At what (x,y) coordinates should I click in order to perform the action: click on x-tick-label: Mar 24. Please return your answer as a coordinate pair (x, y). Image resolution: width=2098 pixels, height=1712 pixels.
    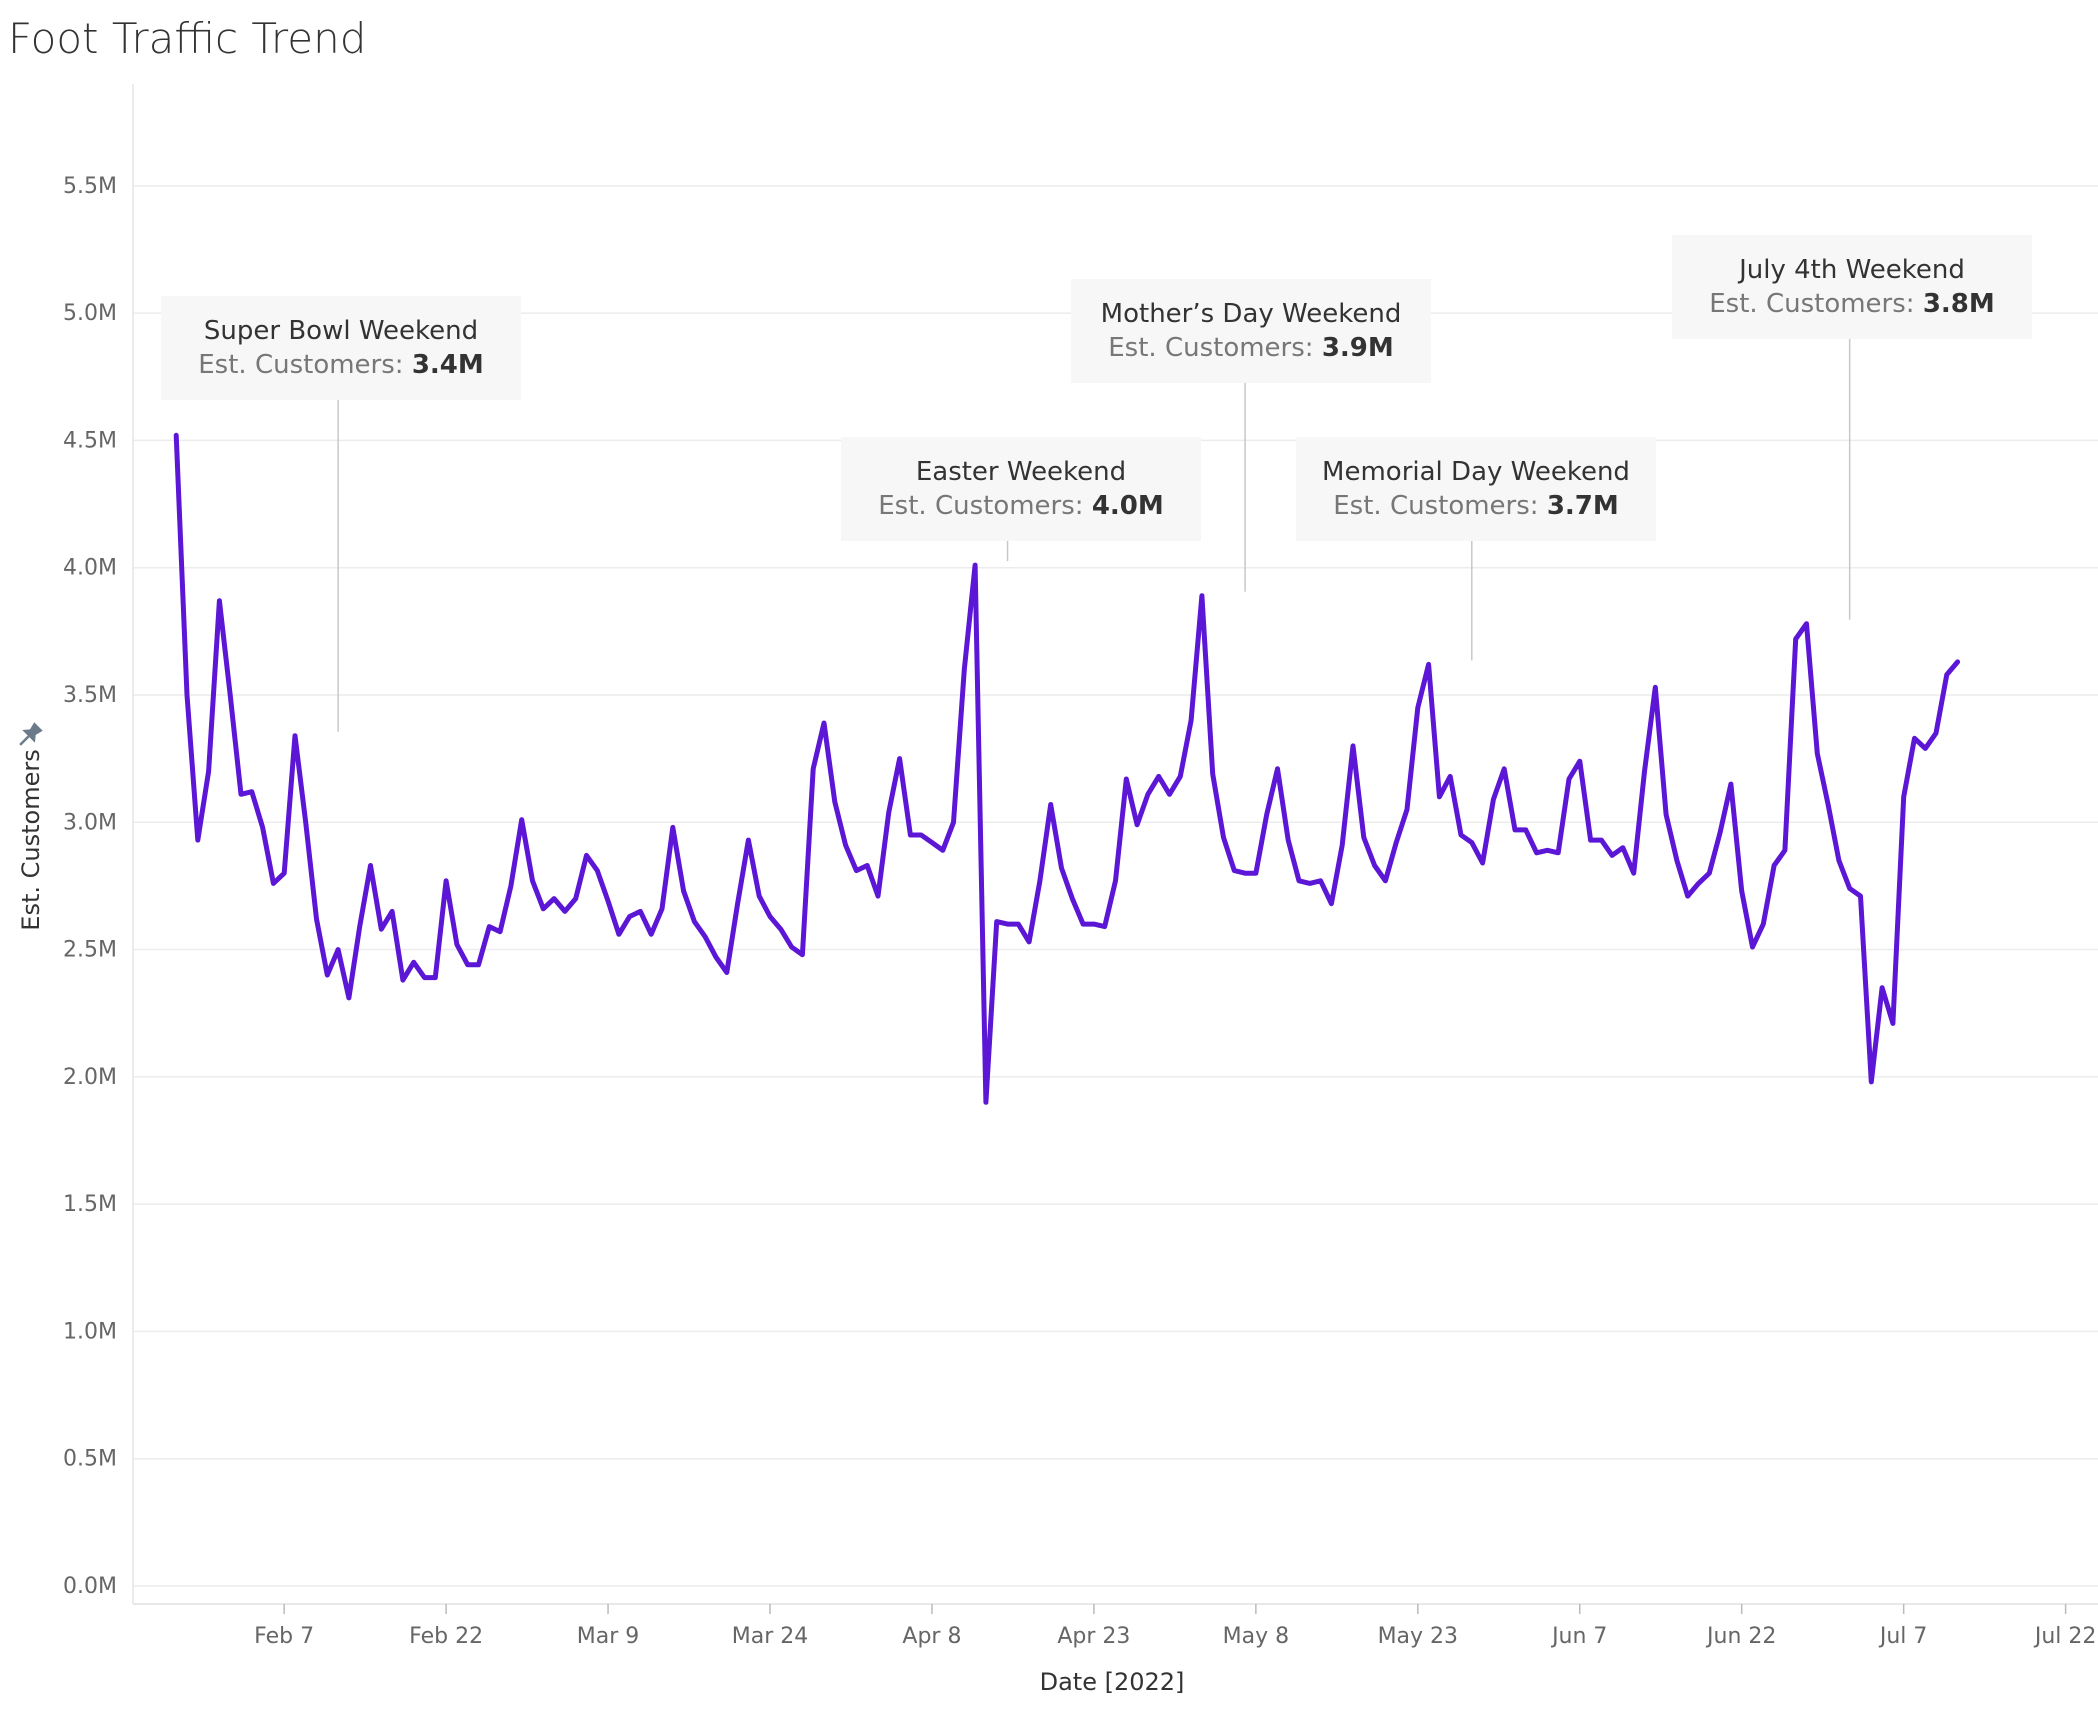
    Looking at the image, I should click on (770, 1636).